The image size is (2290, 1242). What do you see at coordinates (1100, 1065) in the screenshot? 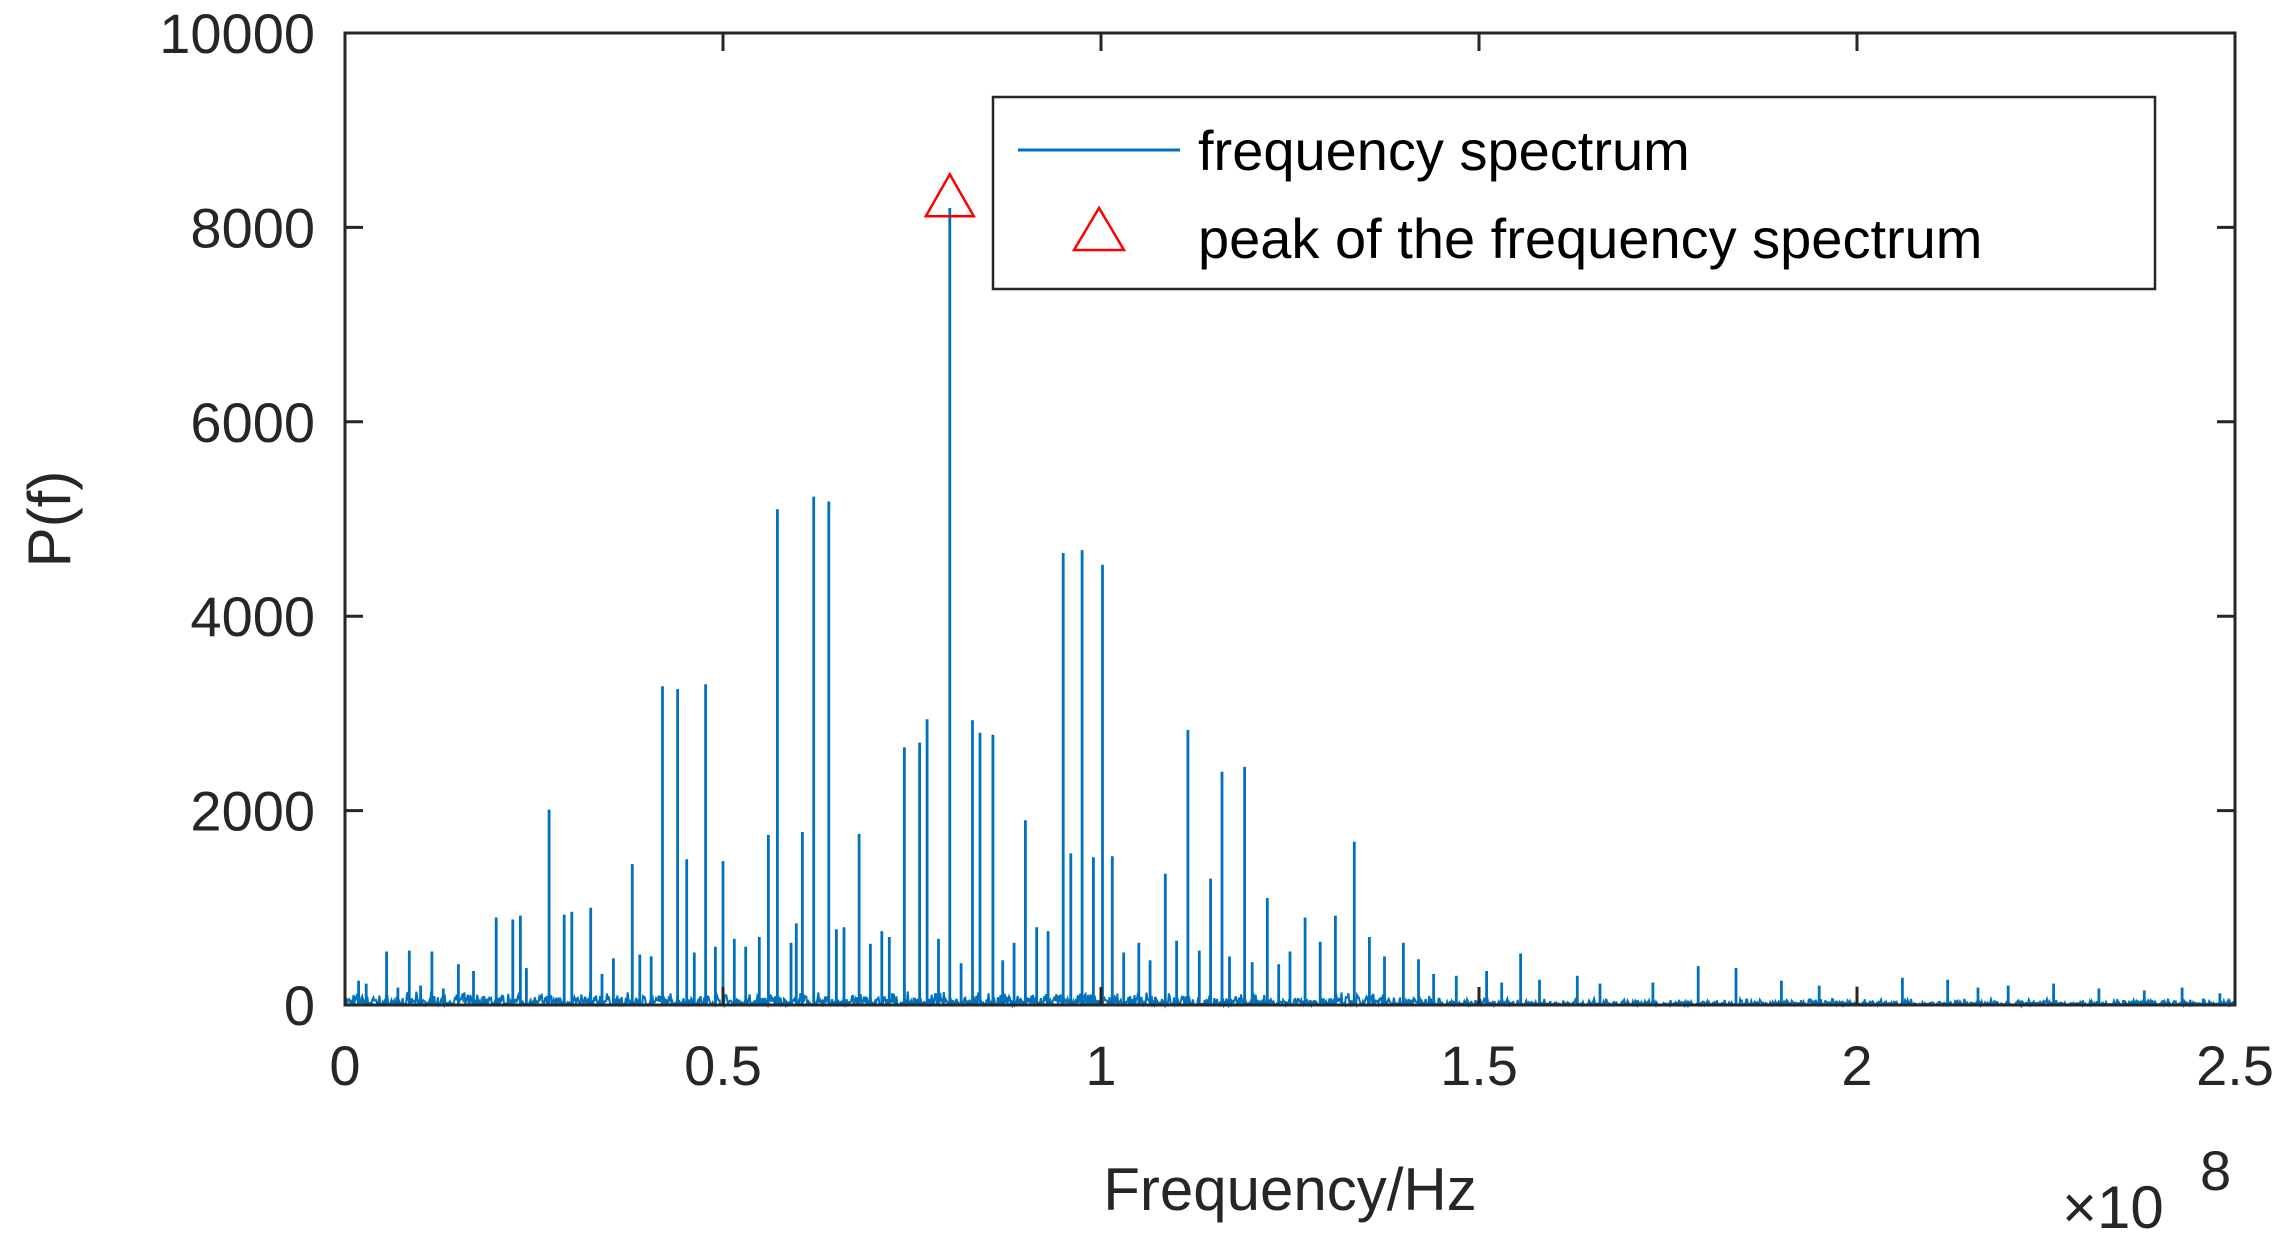
I see `x-tick-label: 1` at bounding box center [1100, 1065].